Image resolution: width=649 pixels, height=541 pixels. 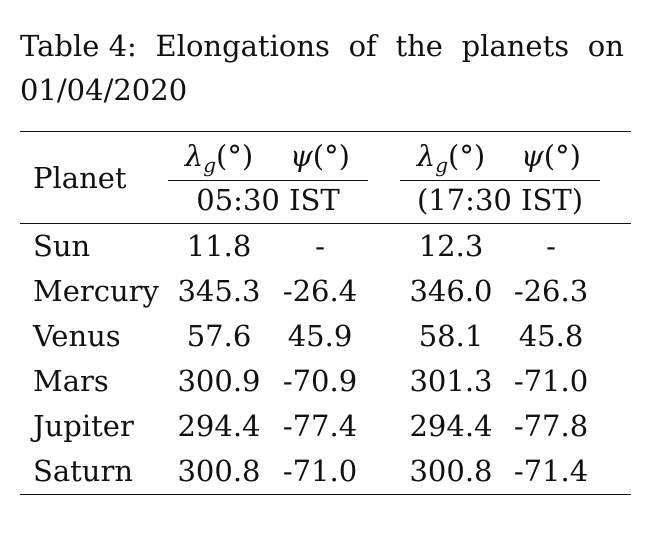 What do you see at coordinates (268, 180) in the screenshot?
I see `group-1-underline` at bounding box center [268, 180].